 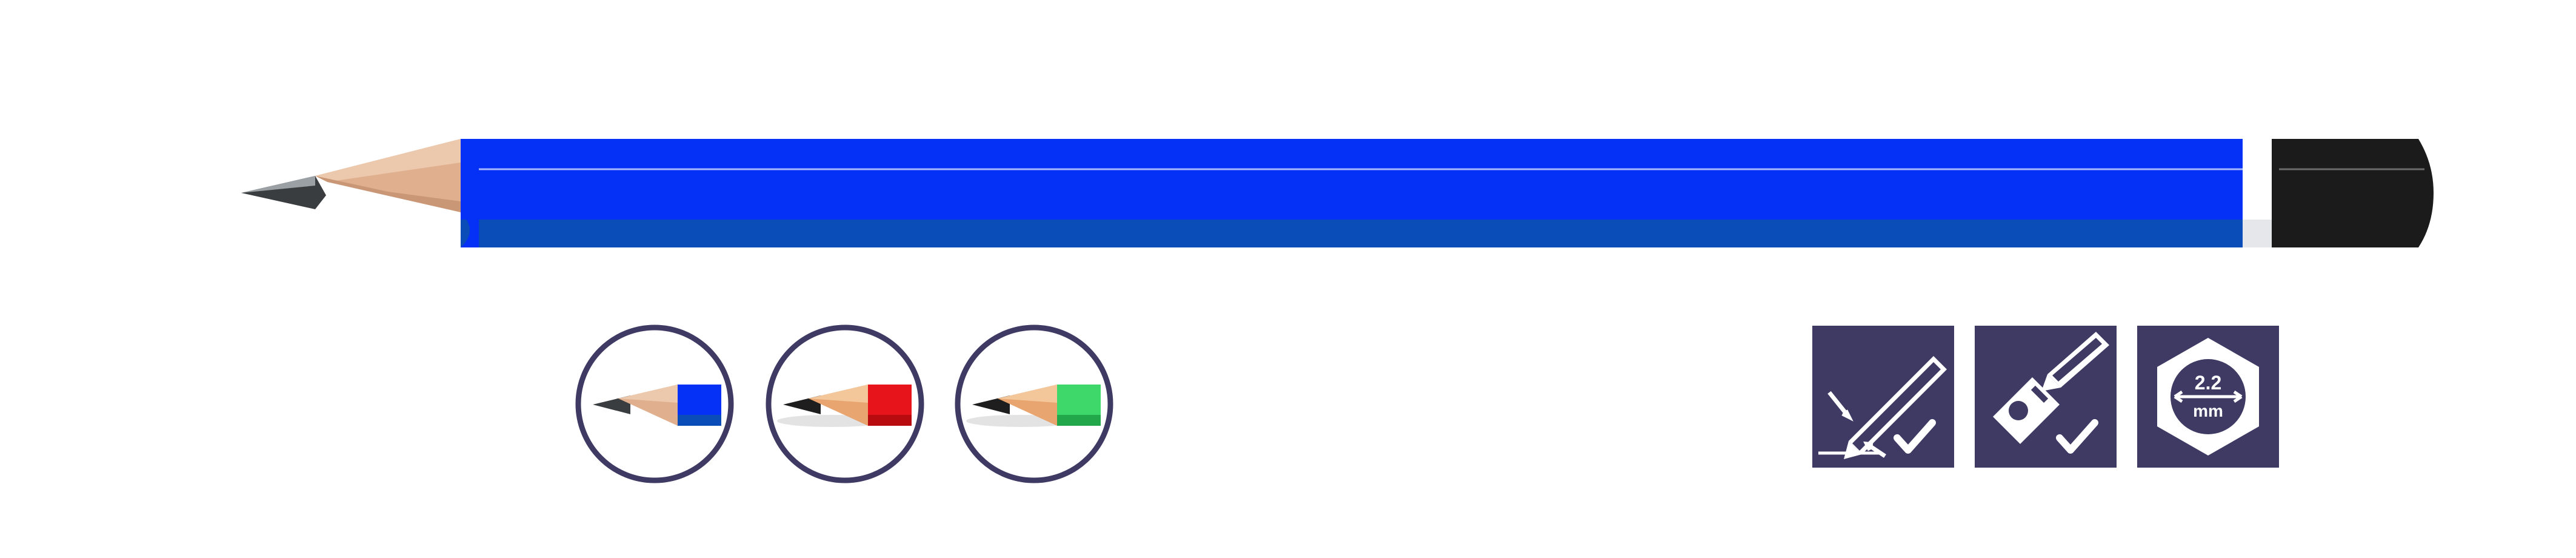 I want to click on lead-diameter-icon: 2.2 mm, so click(x=2208, y=397).